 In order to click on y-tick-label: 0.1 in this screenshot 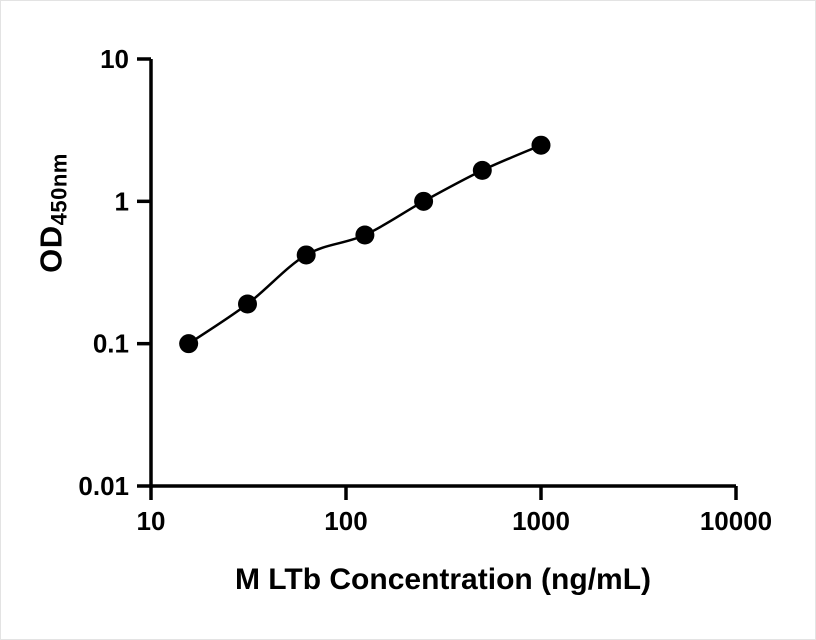, I will do `click(111, 344)`.